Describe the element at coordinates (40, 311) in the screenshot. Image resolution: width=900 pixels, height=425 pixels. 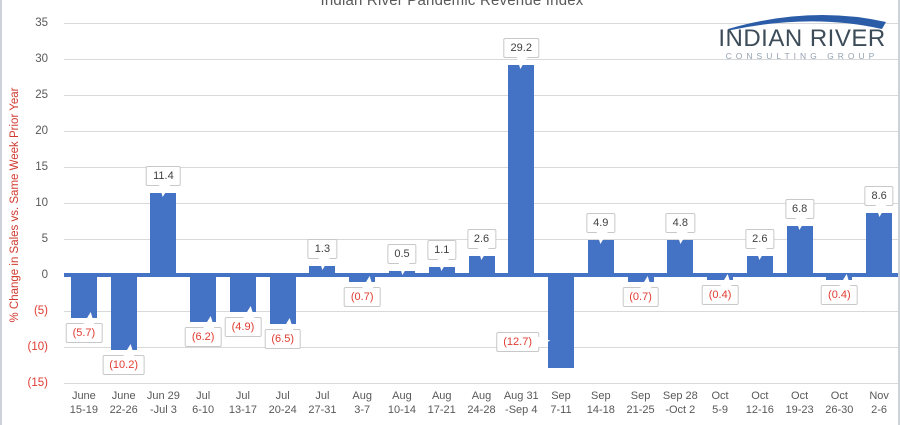
I see `y-tick-label: (5)` at that location.